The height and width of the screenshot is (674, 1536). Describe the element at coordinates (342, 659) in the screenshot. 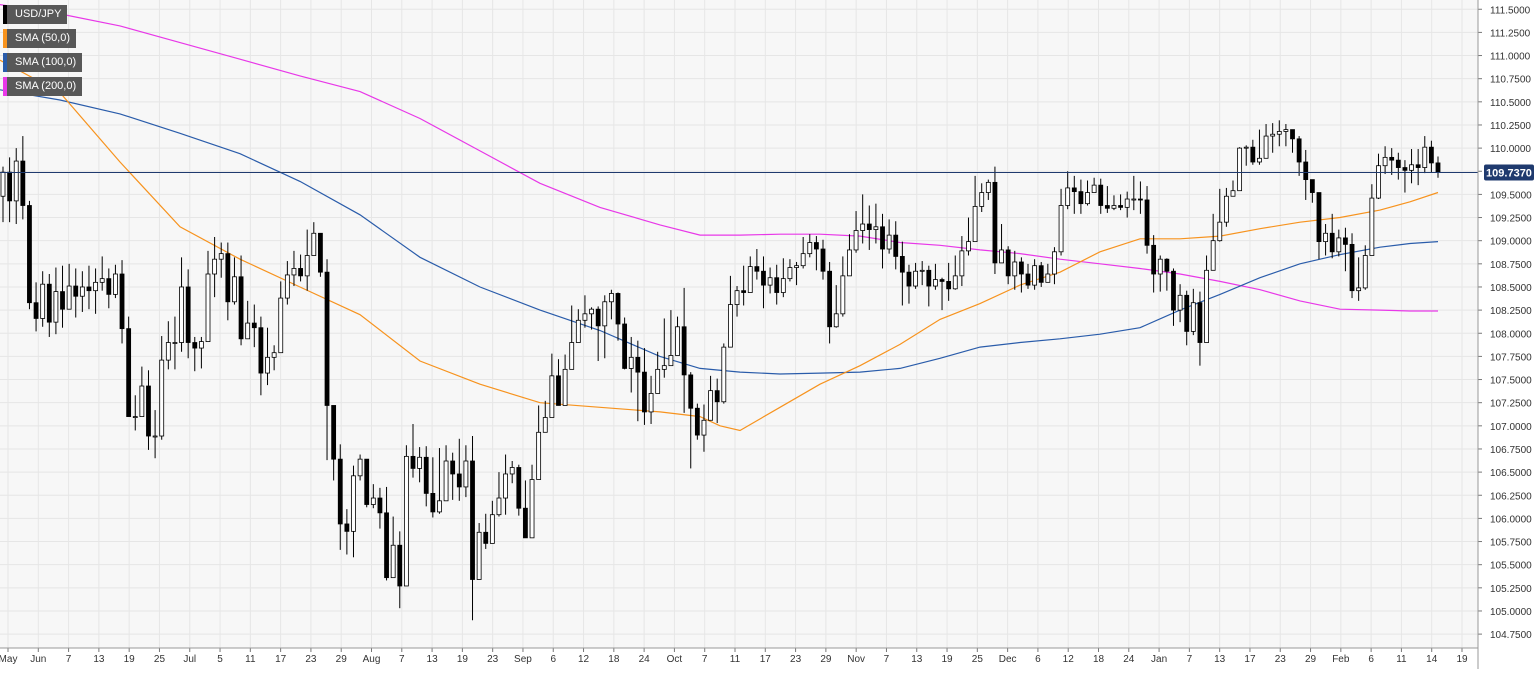

I see `x-tick-label: 29` at that location.